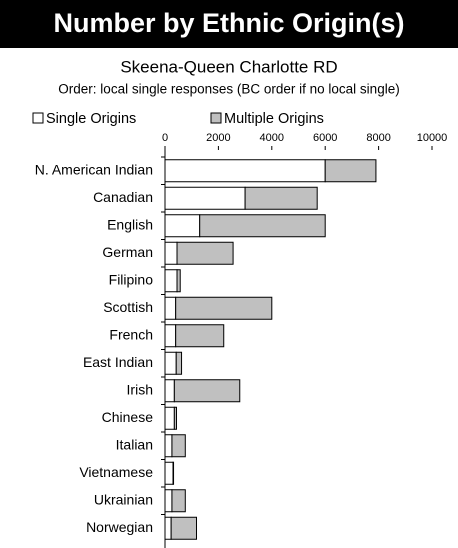  I want to click on y-tick-label: English, so click(130, 224).